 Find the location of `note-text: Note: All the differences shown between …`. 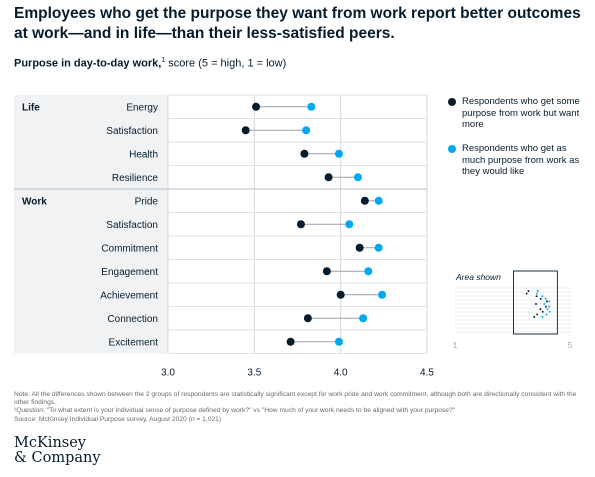

note-text: Note: All the differences shown between … is located at coordinates (295, 399).